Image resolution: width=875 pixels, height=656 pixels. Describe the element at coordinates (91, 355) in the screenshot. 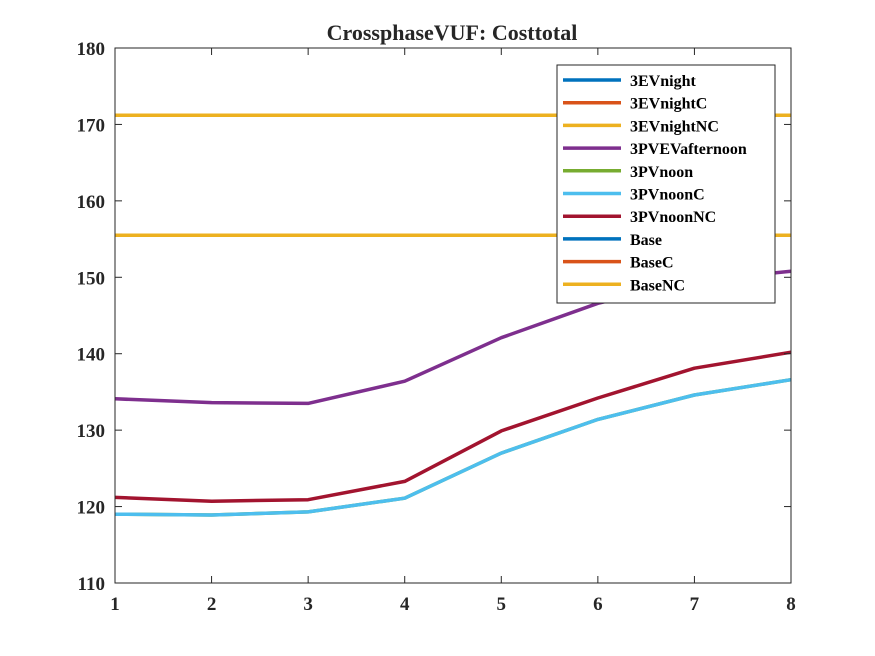

I see `y-tick-label: 140` at that location.